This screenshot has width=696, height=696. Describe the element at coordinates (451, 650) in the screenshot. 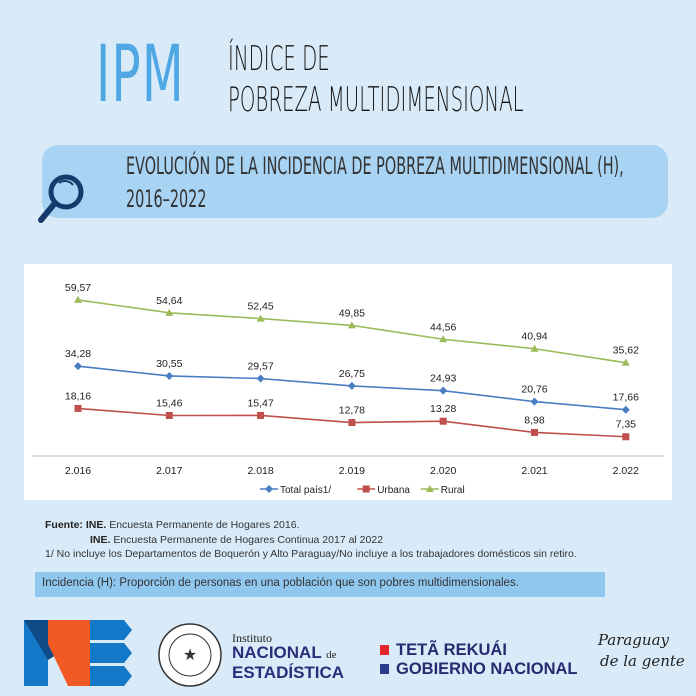

I see `gov-line1: TETÃ REKUÁI` at that location.